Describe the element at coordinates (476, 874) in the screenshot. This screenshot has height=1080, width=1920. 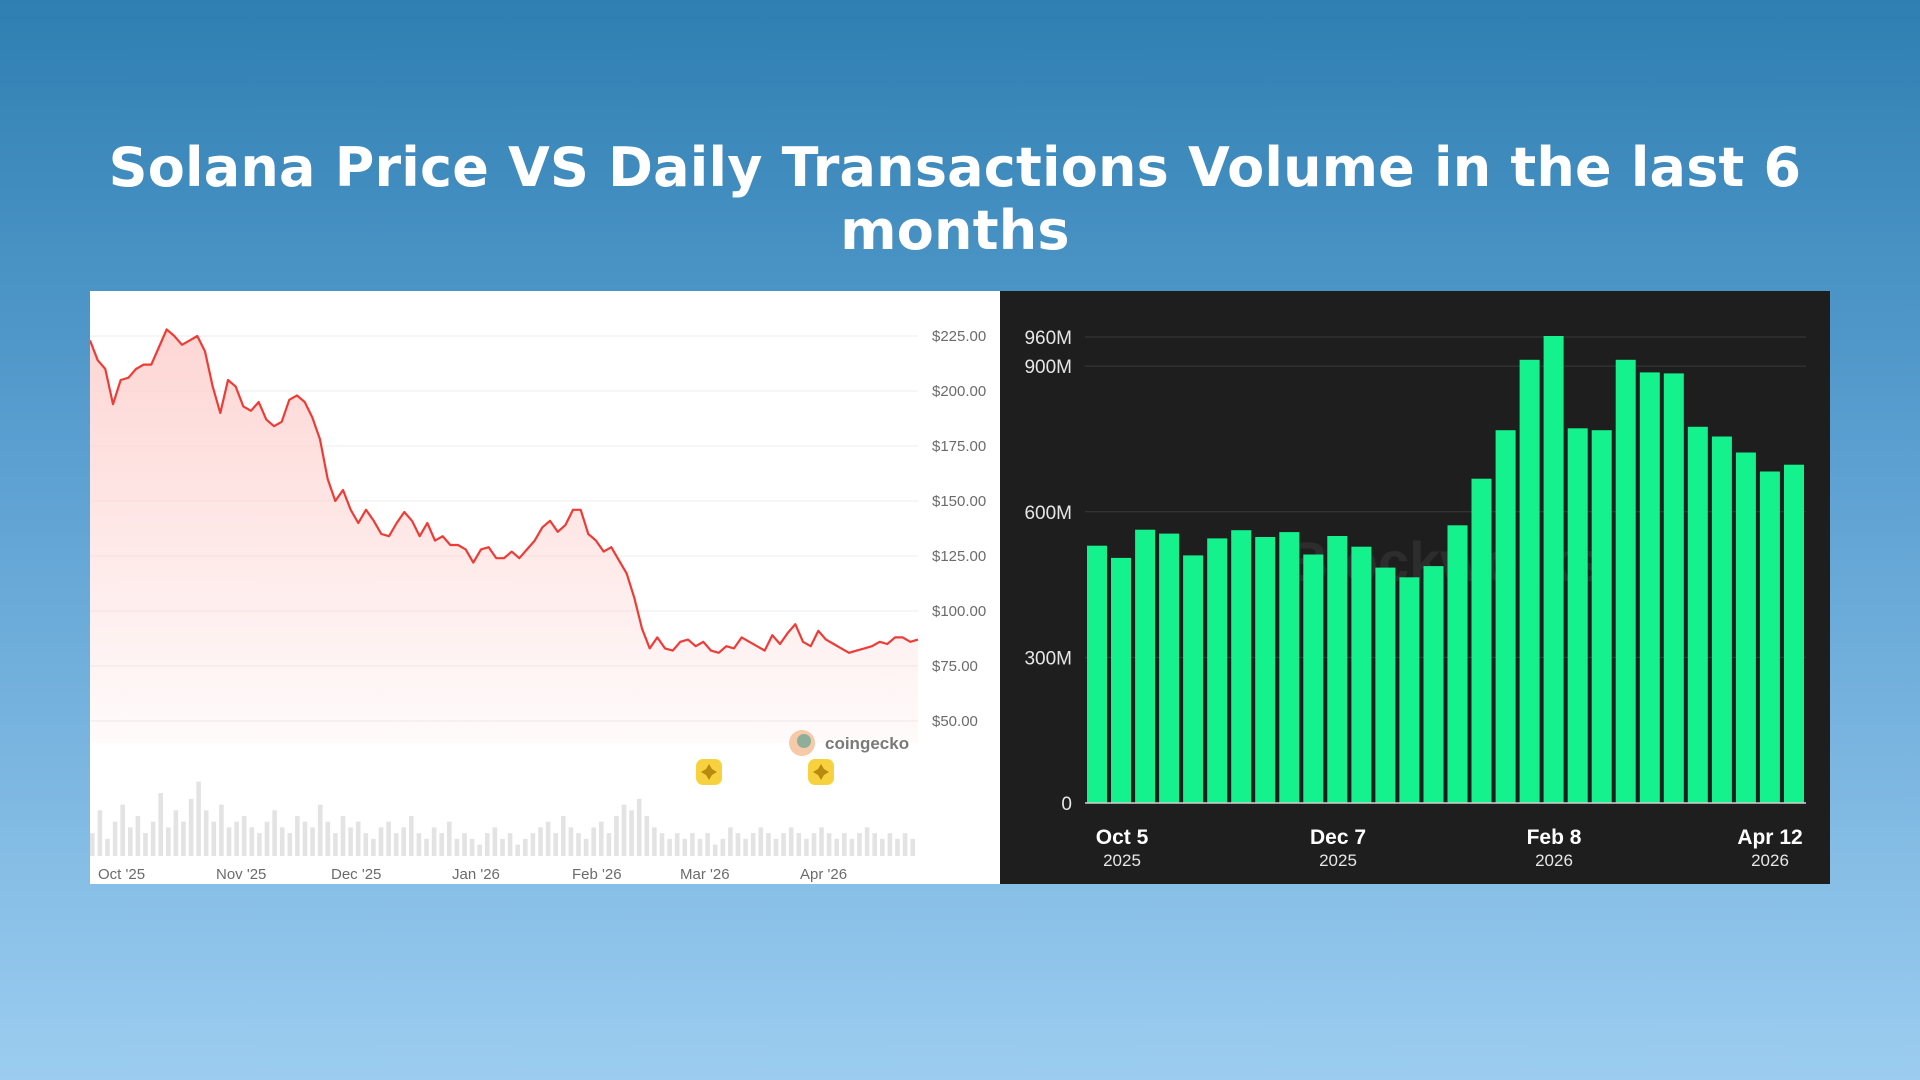
I see `price-x-tick-label: Jan '26` at that location.